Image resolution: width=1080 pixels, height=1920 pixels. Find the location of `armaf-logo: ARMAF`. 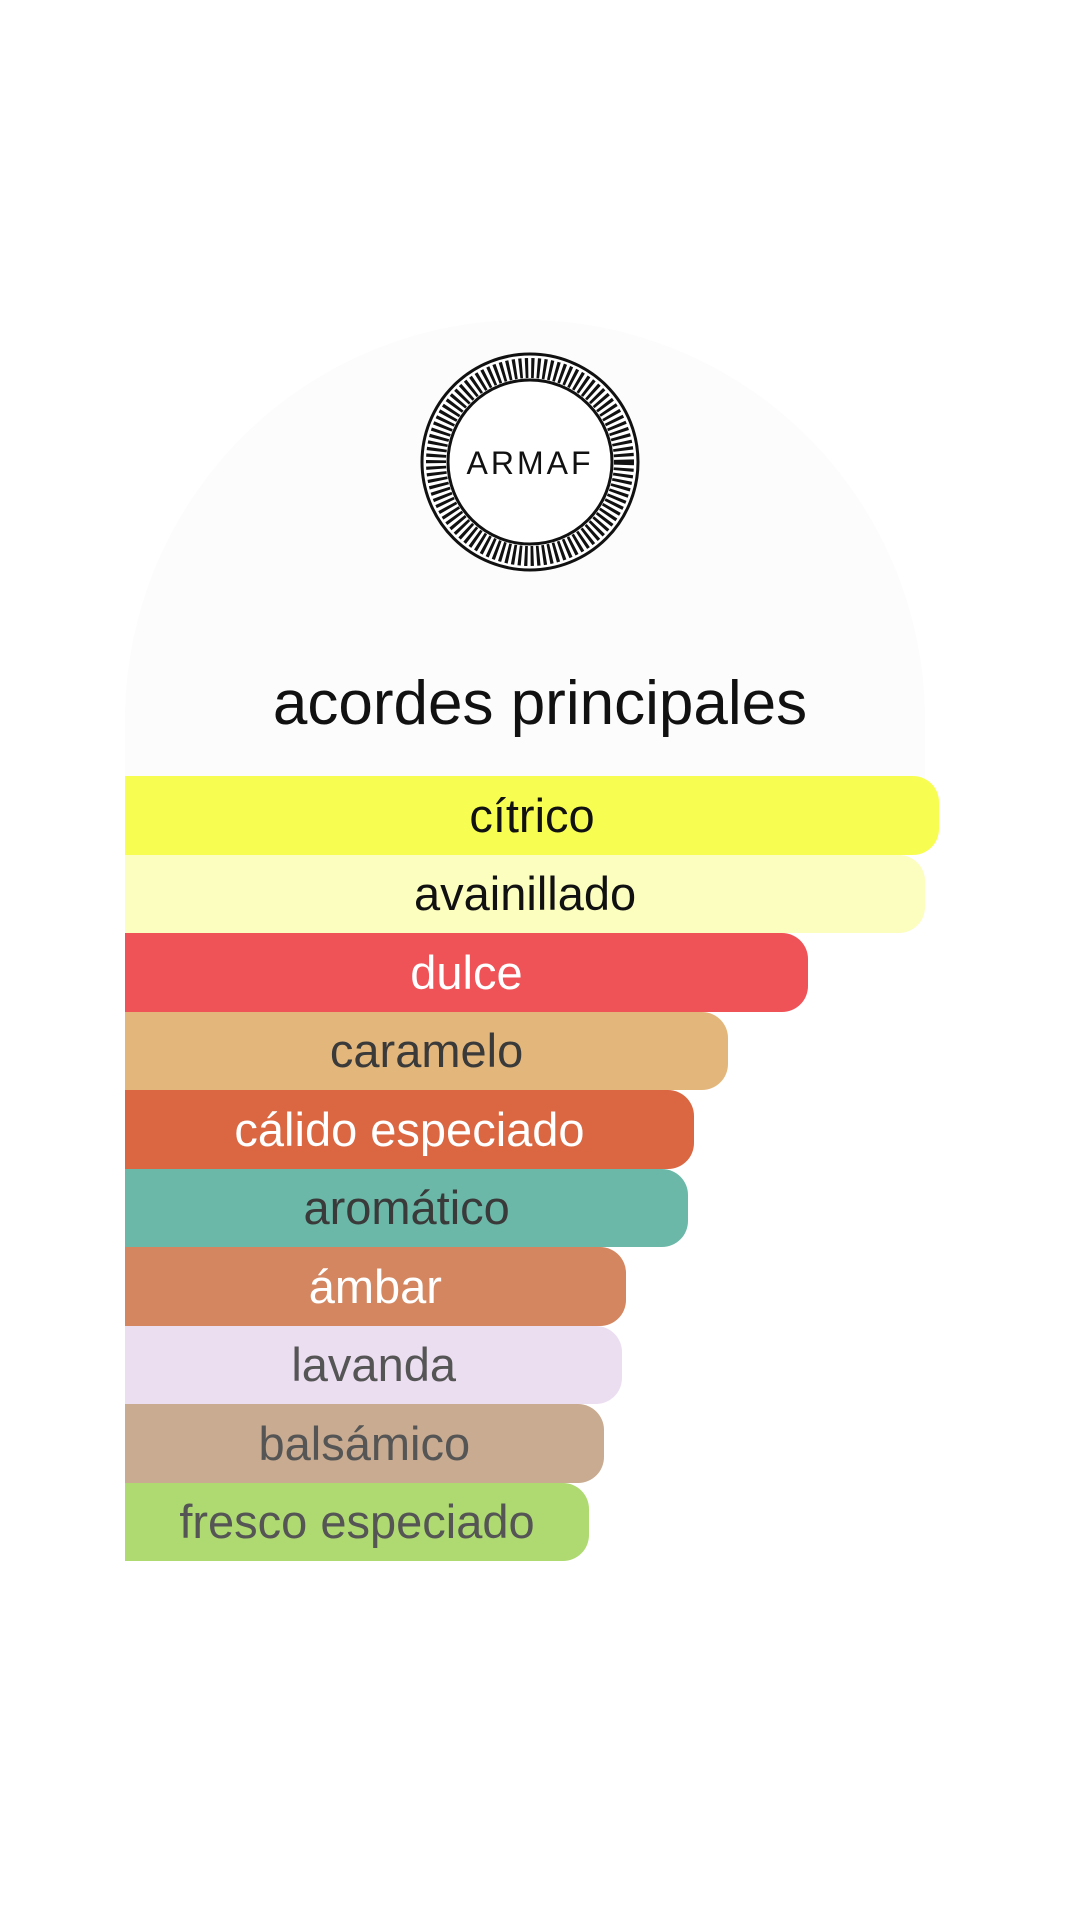

armaf-logo: ARMAF is located at coordinates (530, 462).